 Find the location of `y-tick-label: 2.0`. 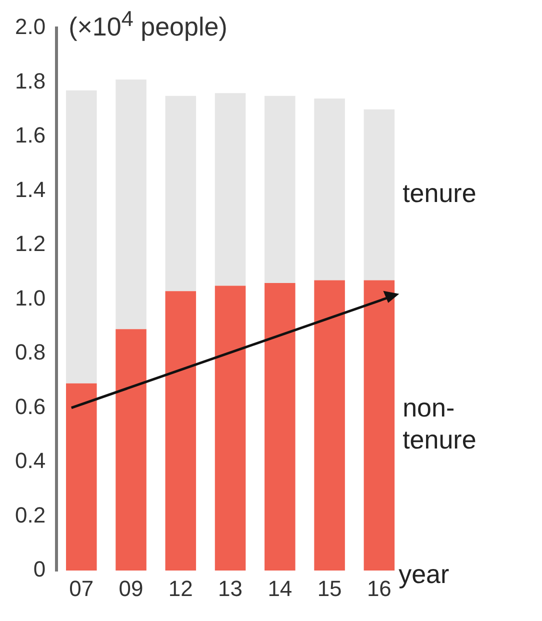

y-tick-label: 2.0 is located at coordinates (30, 27).